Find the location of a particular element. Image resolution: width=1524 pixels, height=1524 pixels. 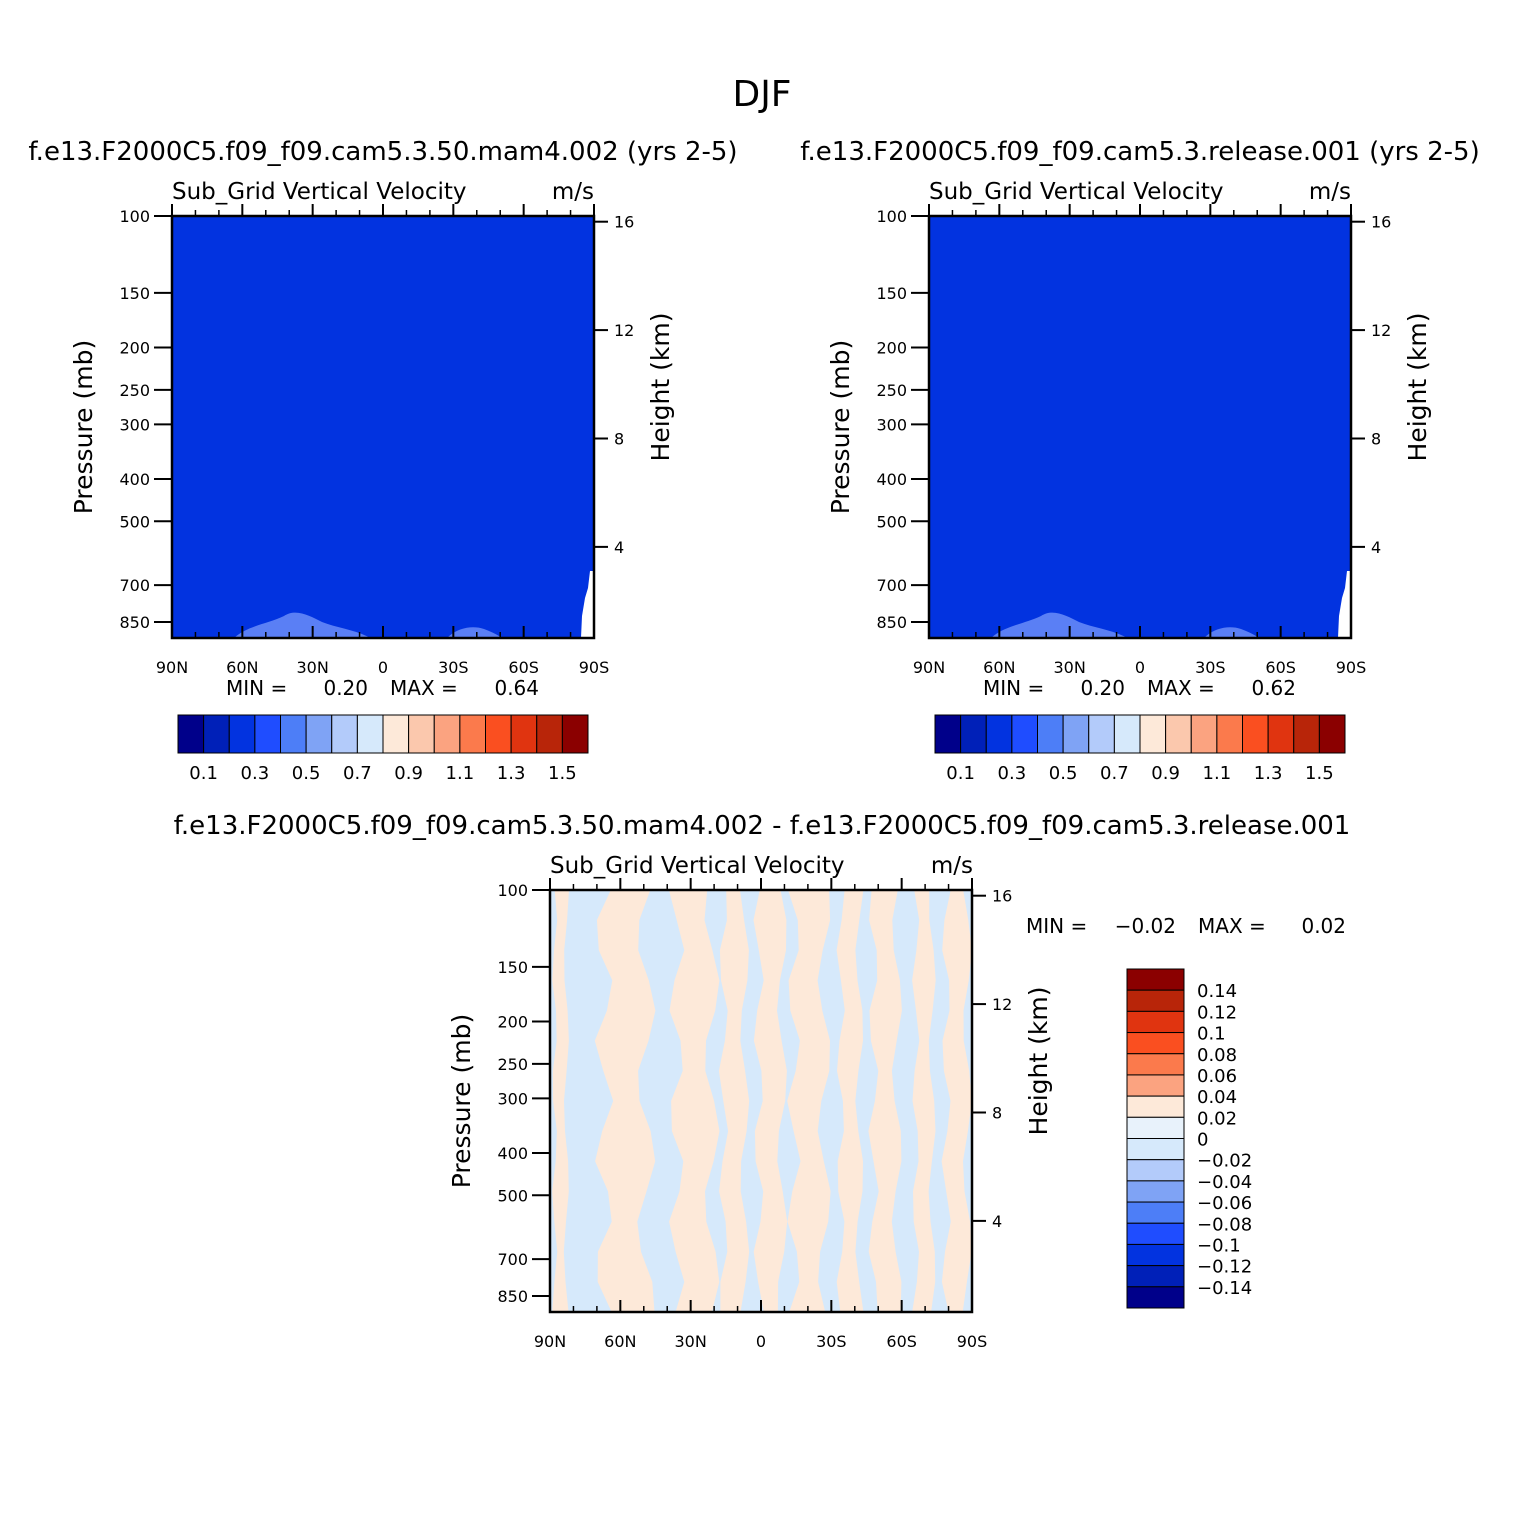

colorbar-label: 0.14 is located at coordinates (1217, 991).